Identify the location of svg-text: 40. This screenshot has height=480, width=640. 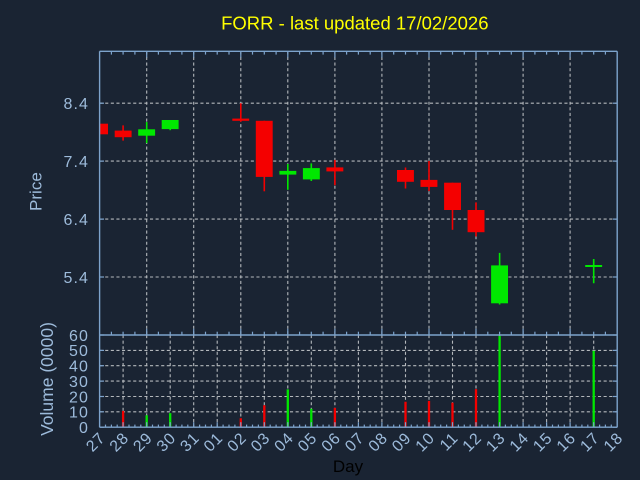
(79, 367).